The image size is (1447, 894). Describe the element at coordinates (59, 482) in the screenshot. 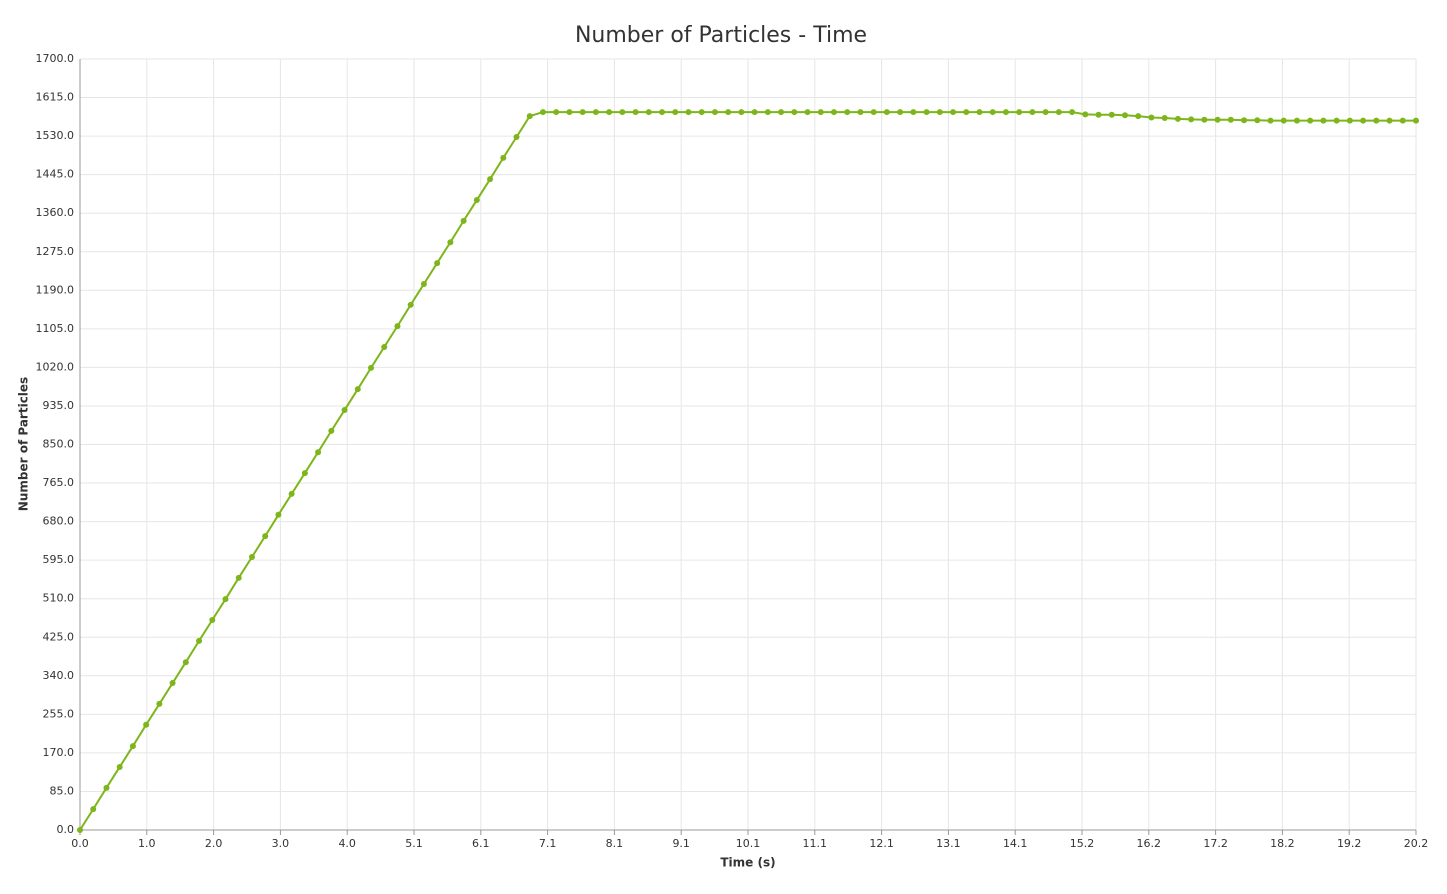

I see `y-tick-label: 765.0` at that location.